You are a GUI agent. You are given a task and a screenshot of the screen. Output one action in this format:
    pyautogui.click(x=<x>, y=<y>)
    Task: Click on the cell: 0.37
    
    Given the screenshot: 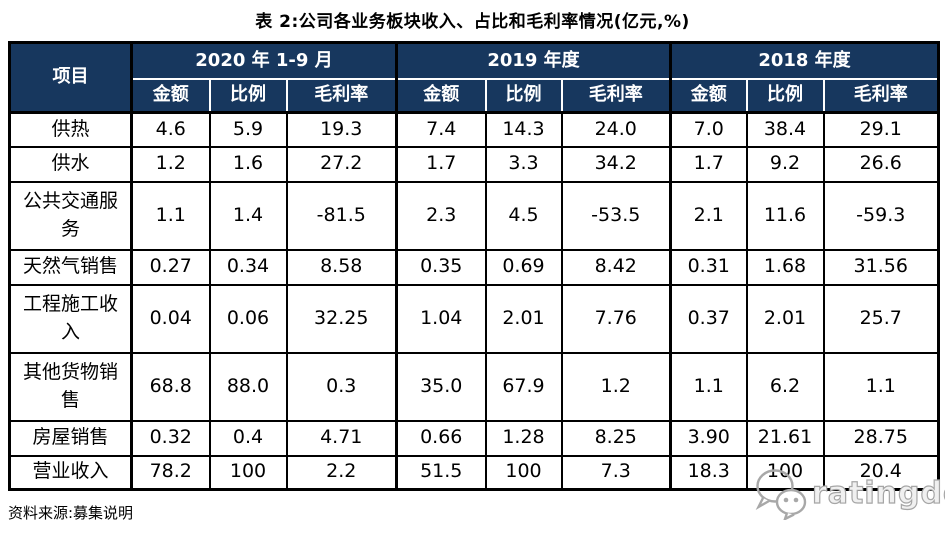 What is the action you would take?
    pyautogui.click(x=708, y=318)
    